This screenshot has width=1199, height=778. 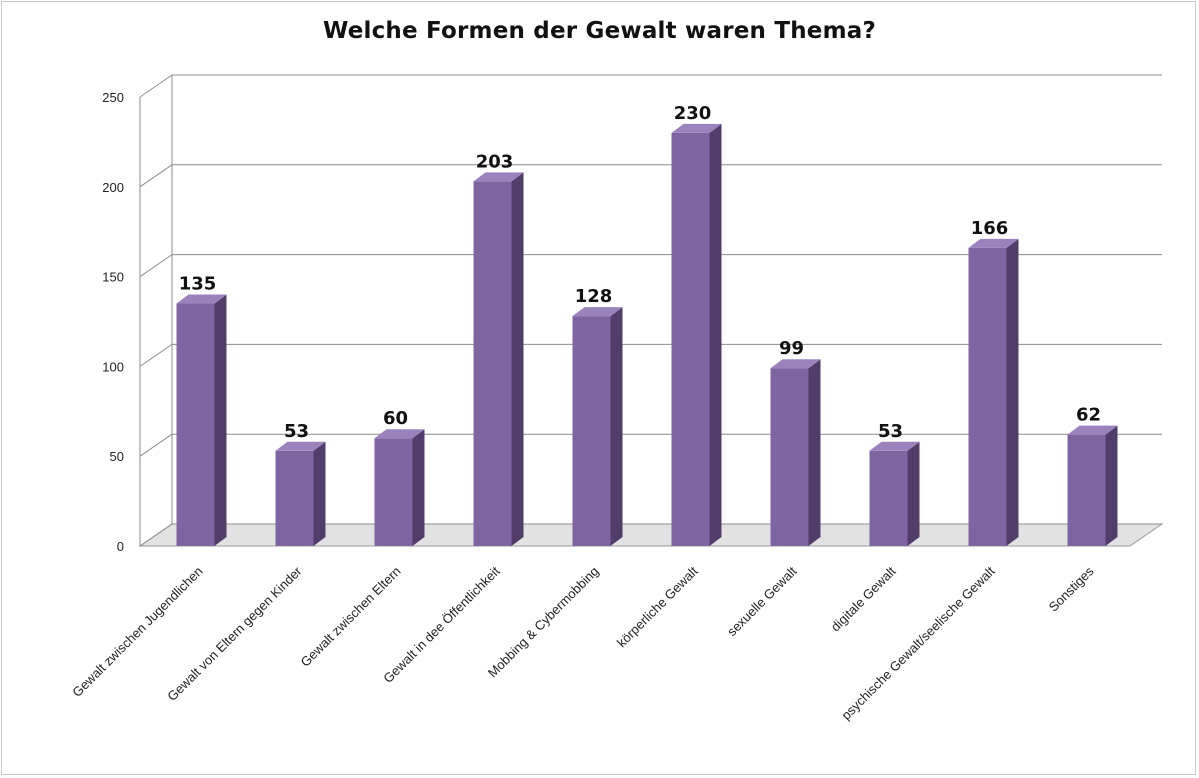 What do you see at coordinates (762, 601) in the screenshot?
I see `x-tick-label: sexuelle Gewalt` at bounding box center [762, 601].